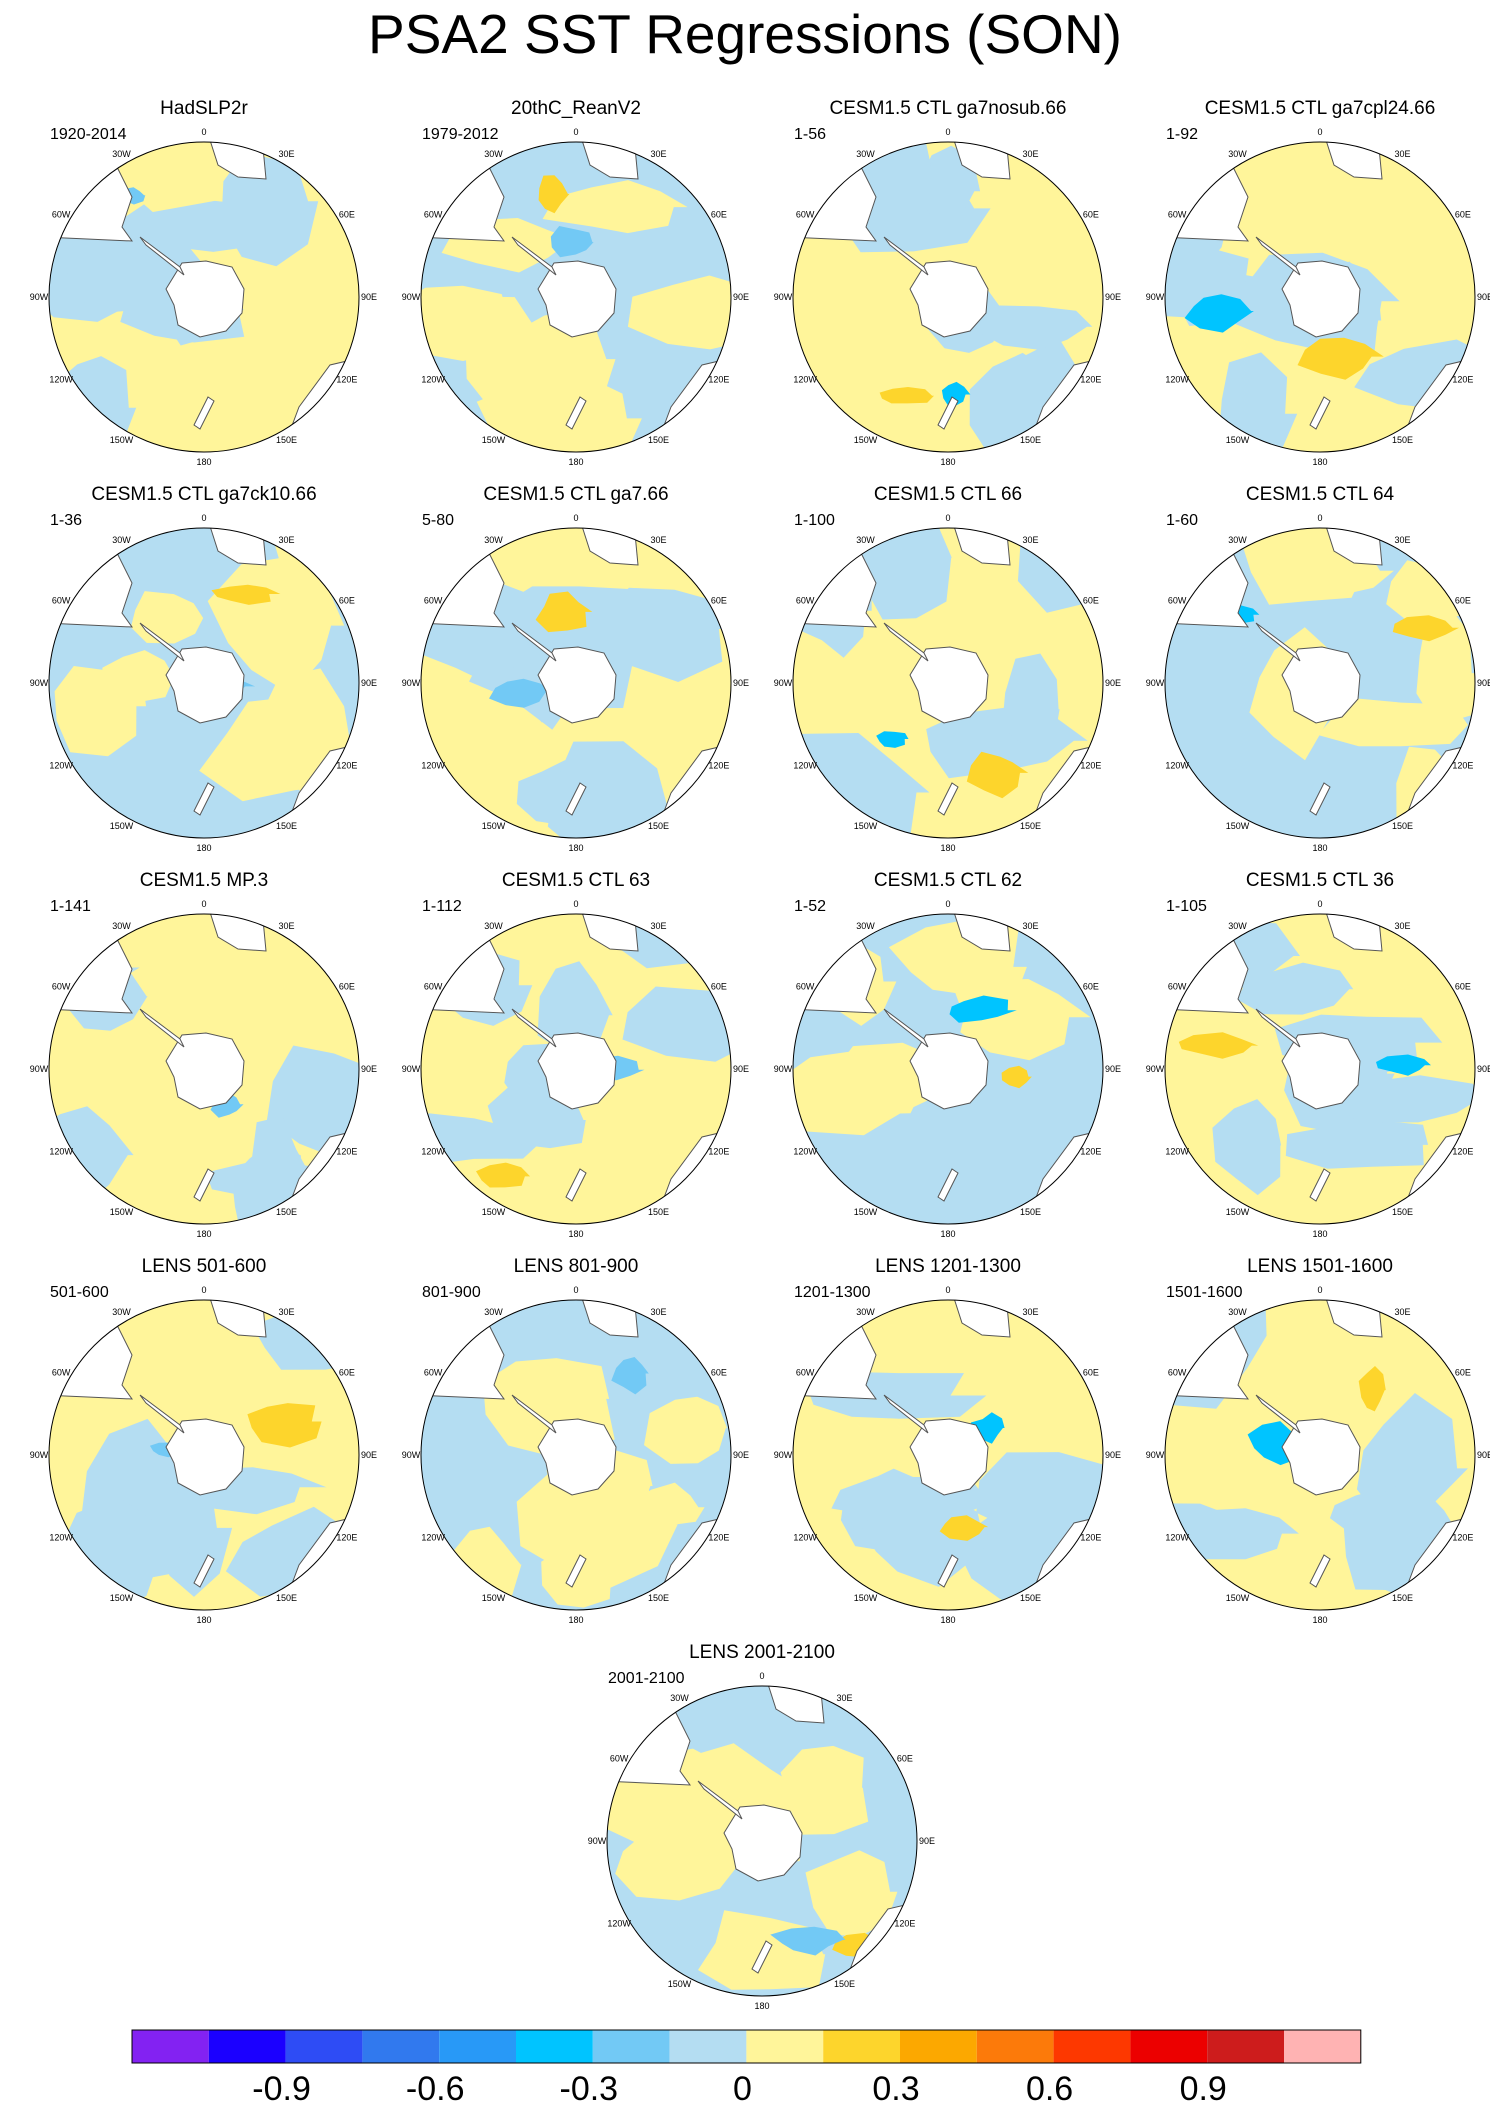 Image resolution: width=1490 pixels, height=2111 pixels. What do you see at coordinates (451, 1292) in the screenshot?
I see `panel-period: 801-900` at bounding box center [451, 1292].